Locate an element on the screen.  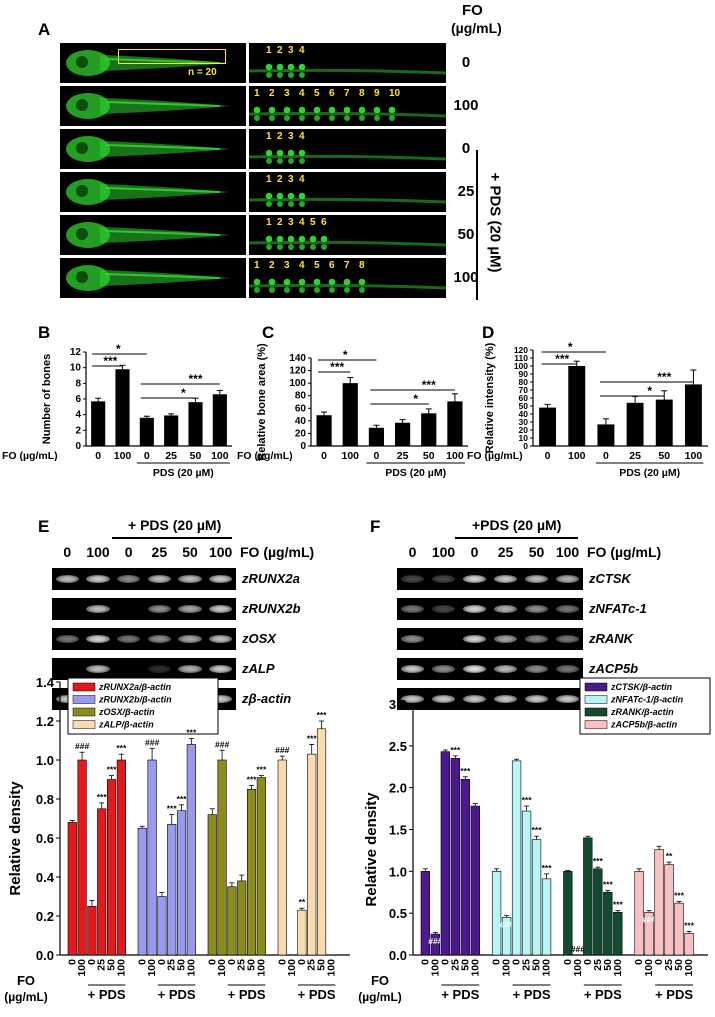
gel-pds-header: + PDS (20 µM) is located at coordinates (175, 525).